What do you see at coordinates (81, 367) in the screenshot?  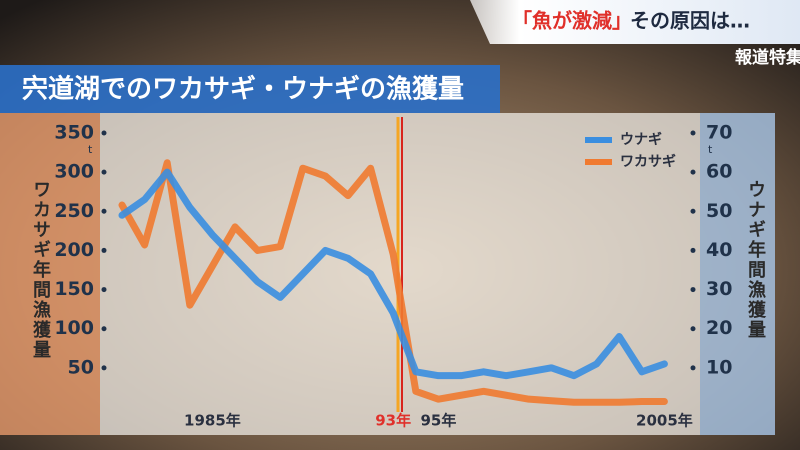 I see `y-tick-label: 50` at bounding box center [81, 367].